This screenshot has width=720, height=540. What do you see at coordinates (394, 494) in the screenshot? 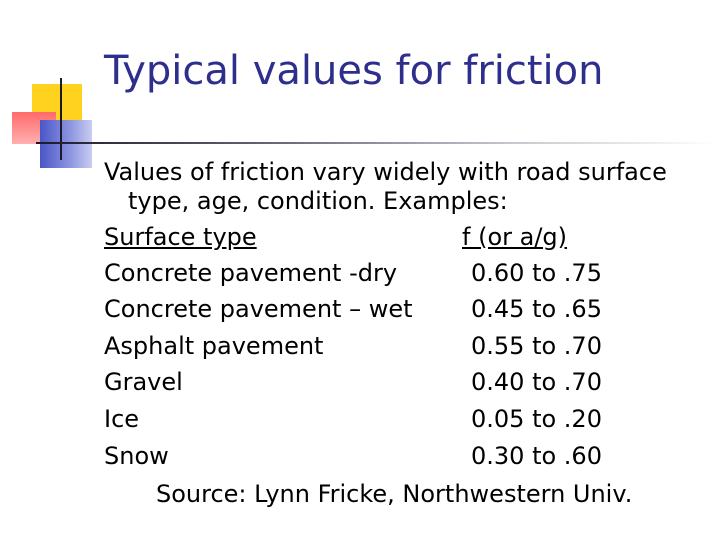
I see `source-citation: Source: Lynn Fricke, Northwestern Univ.` at bounding box center [394, 494].